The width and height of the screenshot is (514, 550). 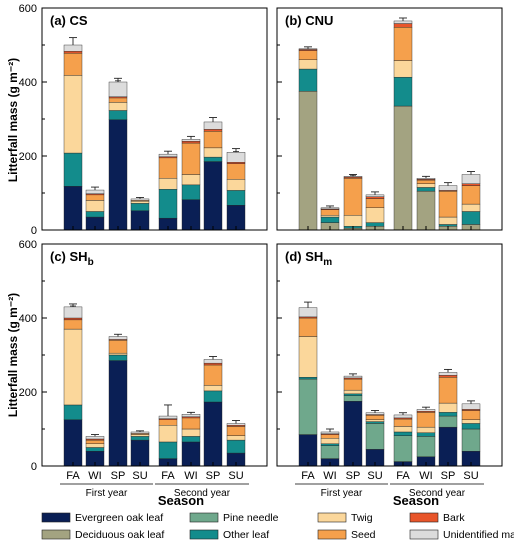 I want to click on x-axis-label-right: Season, so click(x=416, y=500).